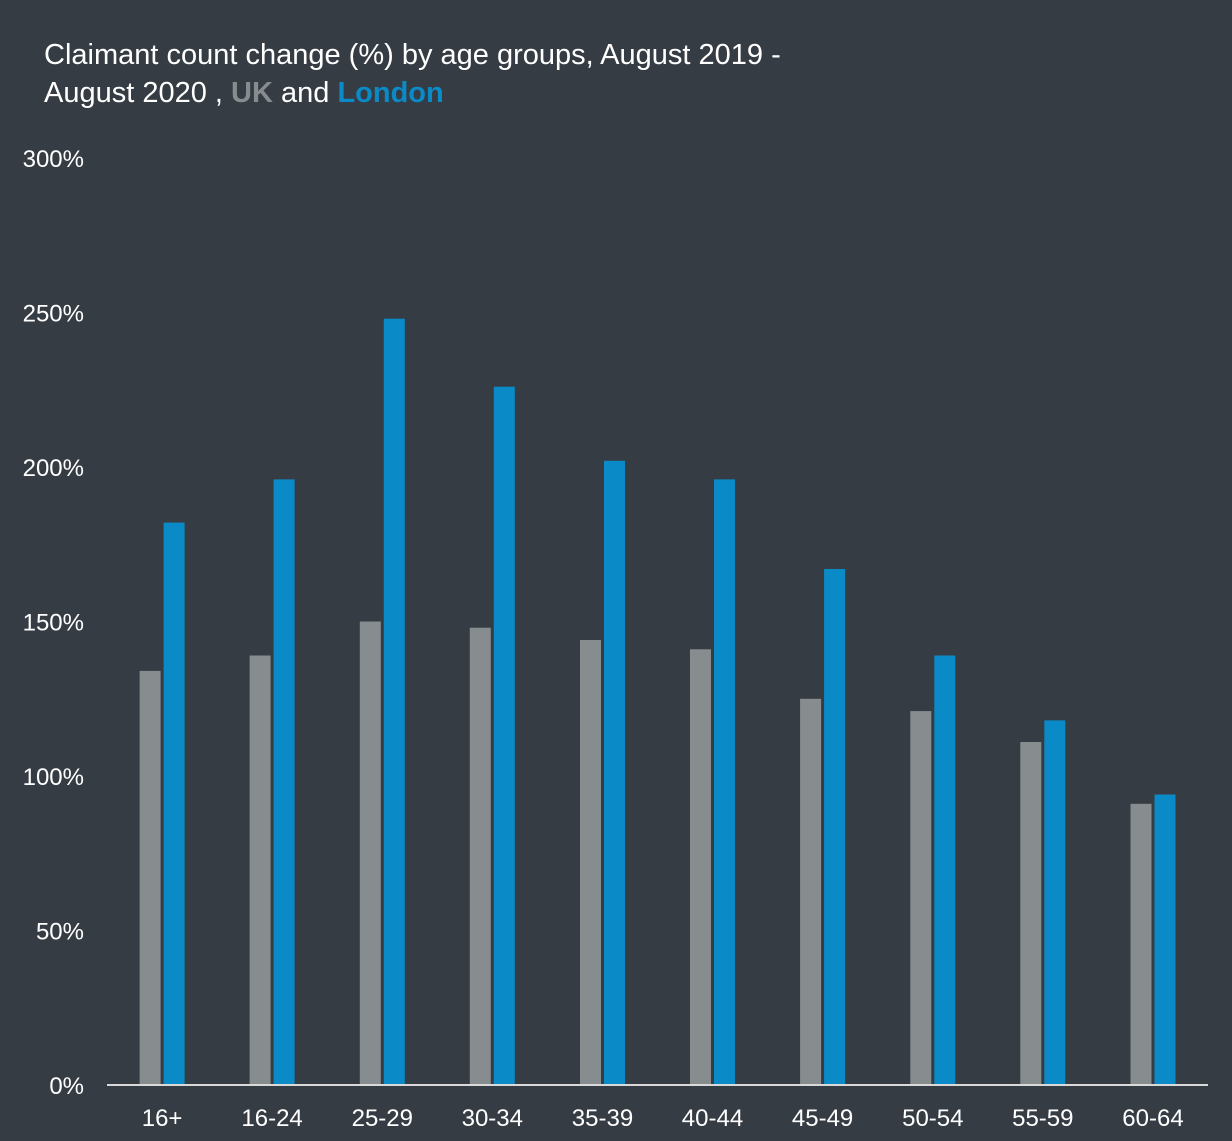 The height and width of the screenshot is (1141, 1232). I want to click on x-tick-label: 30-34, so click(492, 1118).